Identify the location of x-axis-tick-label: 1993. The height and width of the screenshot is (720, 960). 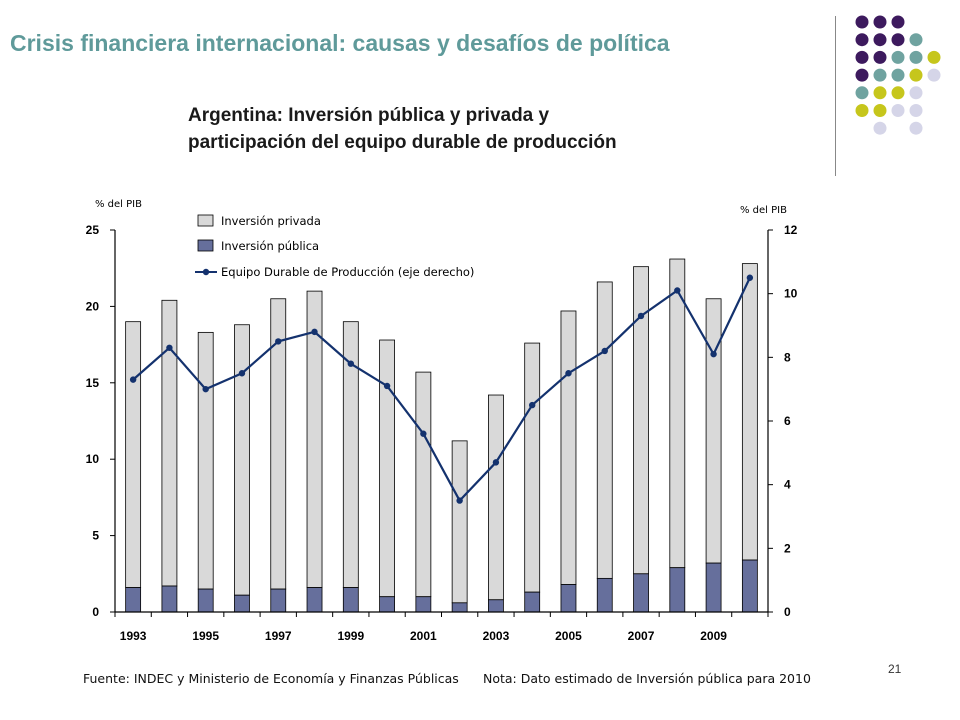
(133, 636).